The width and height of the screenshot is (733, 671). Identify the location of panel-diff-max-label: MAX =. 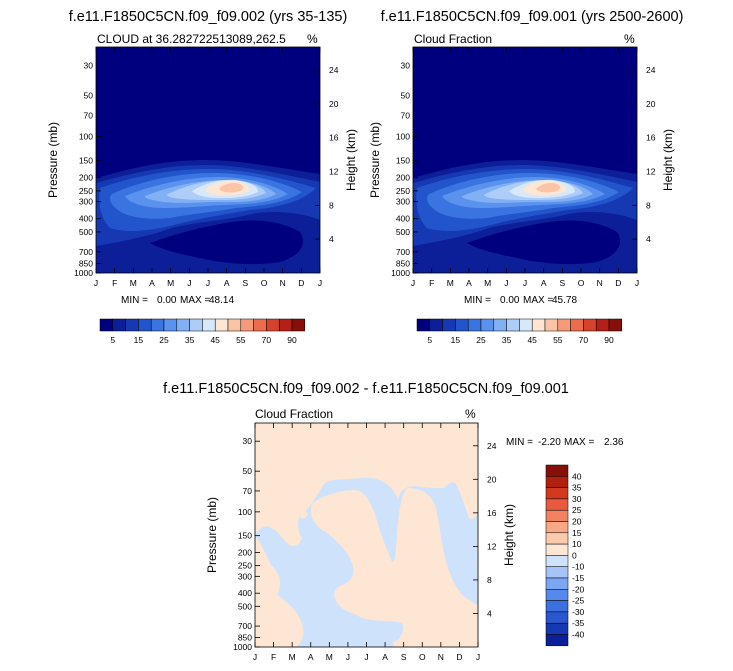
(579, 442).